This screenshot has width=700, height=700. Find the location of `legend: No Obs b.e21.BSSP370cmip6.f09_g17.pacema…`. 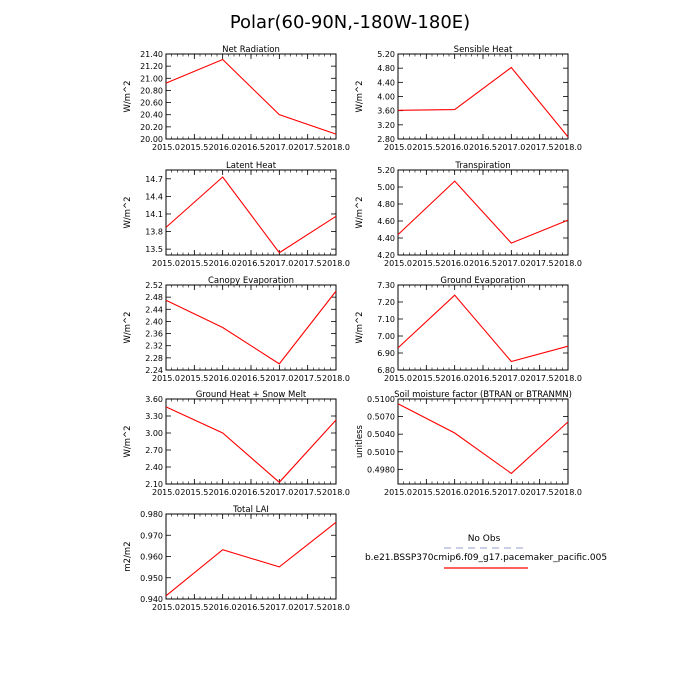

legend: No Obs b.e21.BSSP370cmip6.f09_g17.pacema… is located at coordinates (486, 551).